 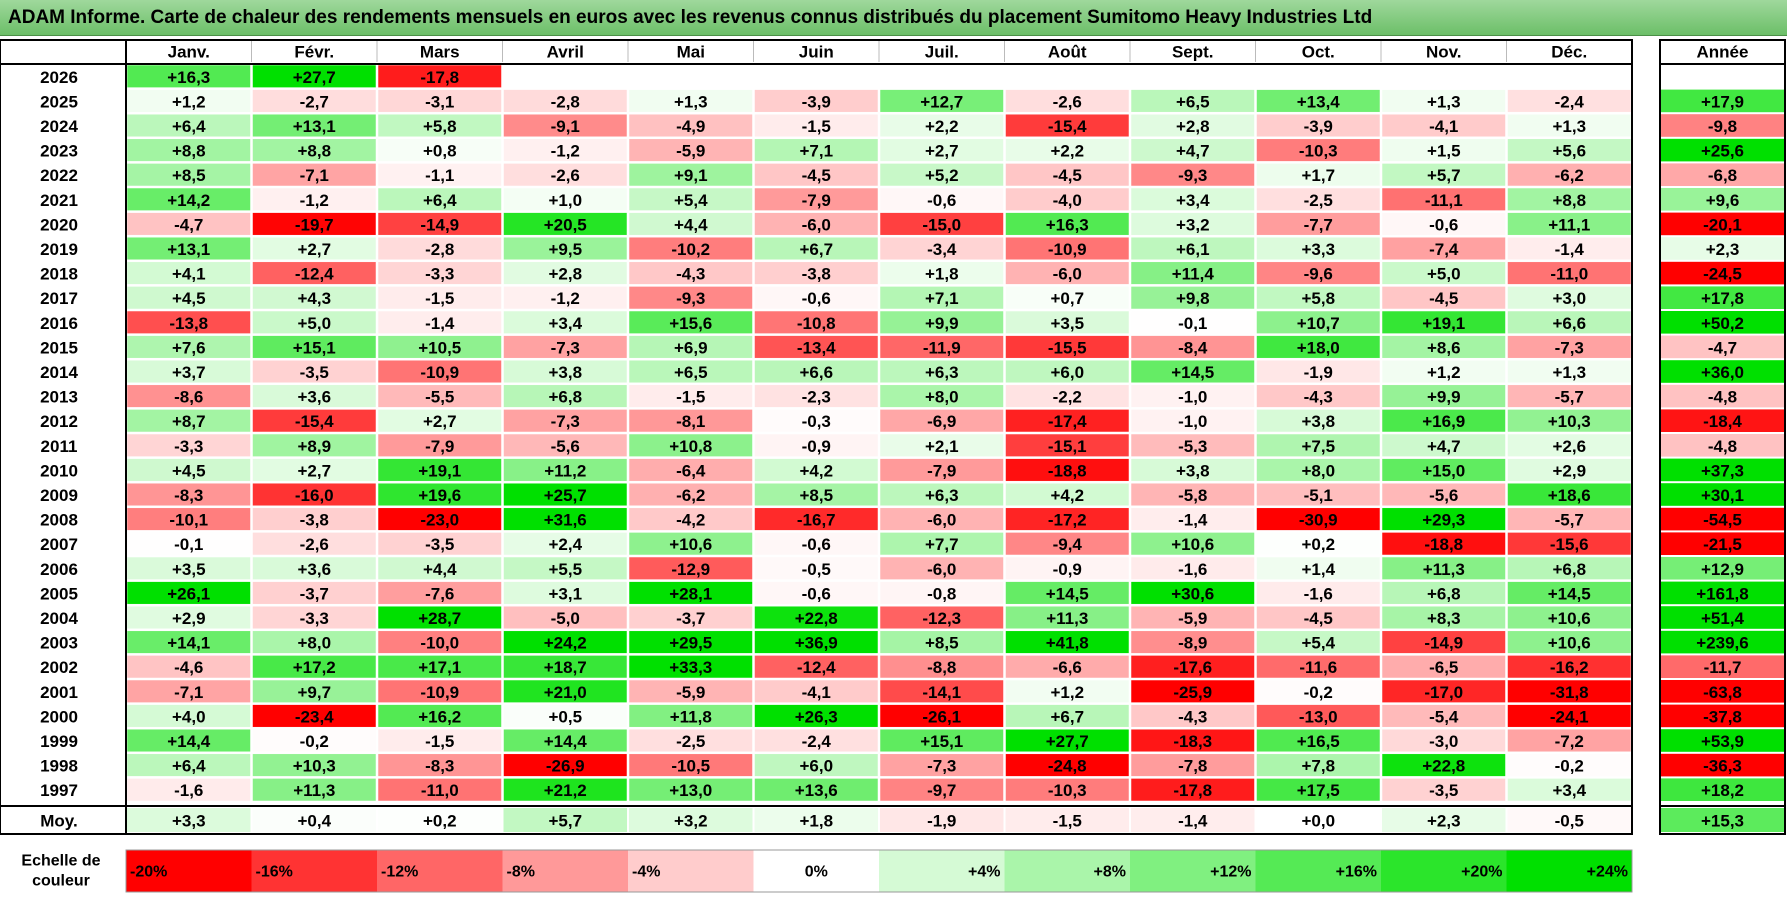 What do you see at coordinates (691, 200) in the screenshot?
I see `cell-value: +5,4` at bounding box center [691, 200].